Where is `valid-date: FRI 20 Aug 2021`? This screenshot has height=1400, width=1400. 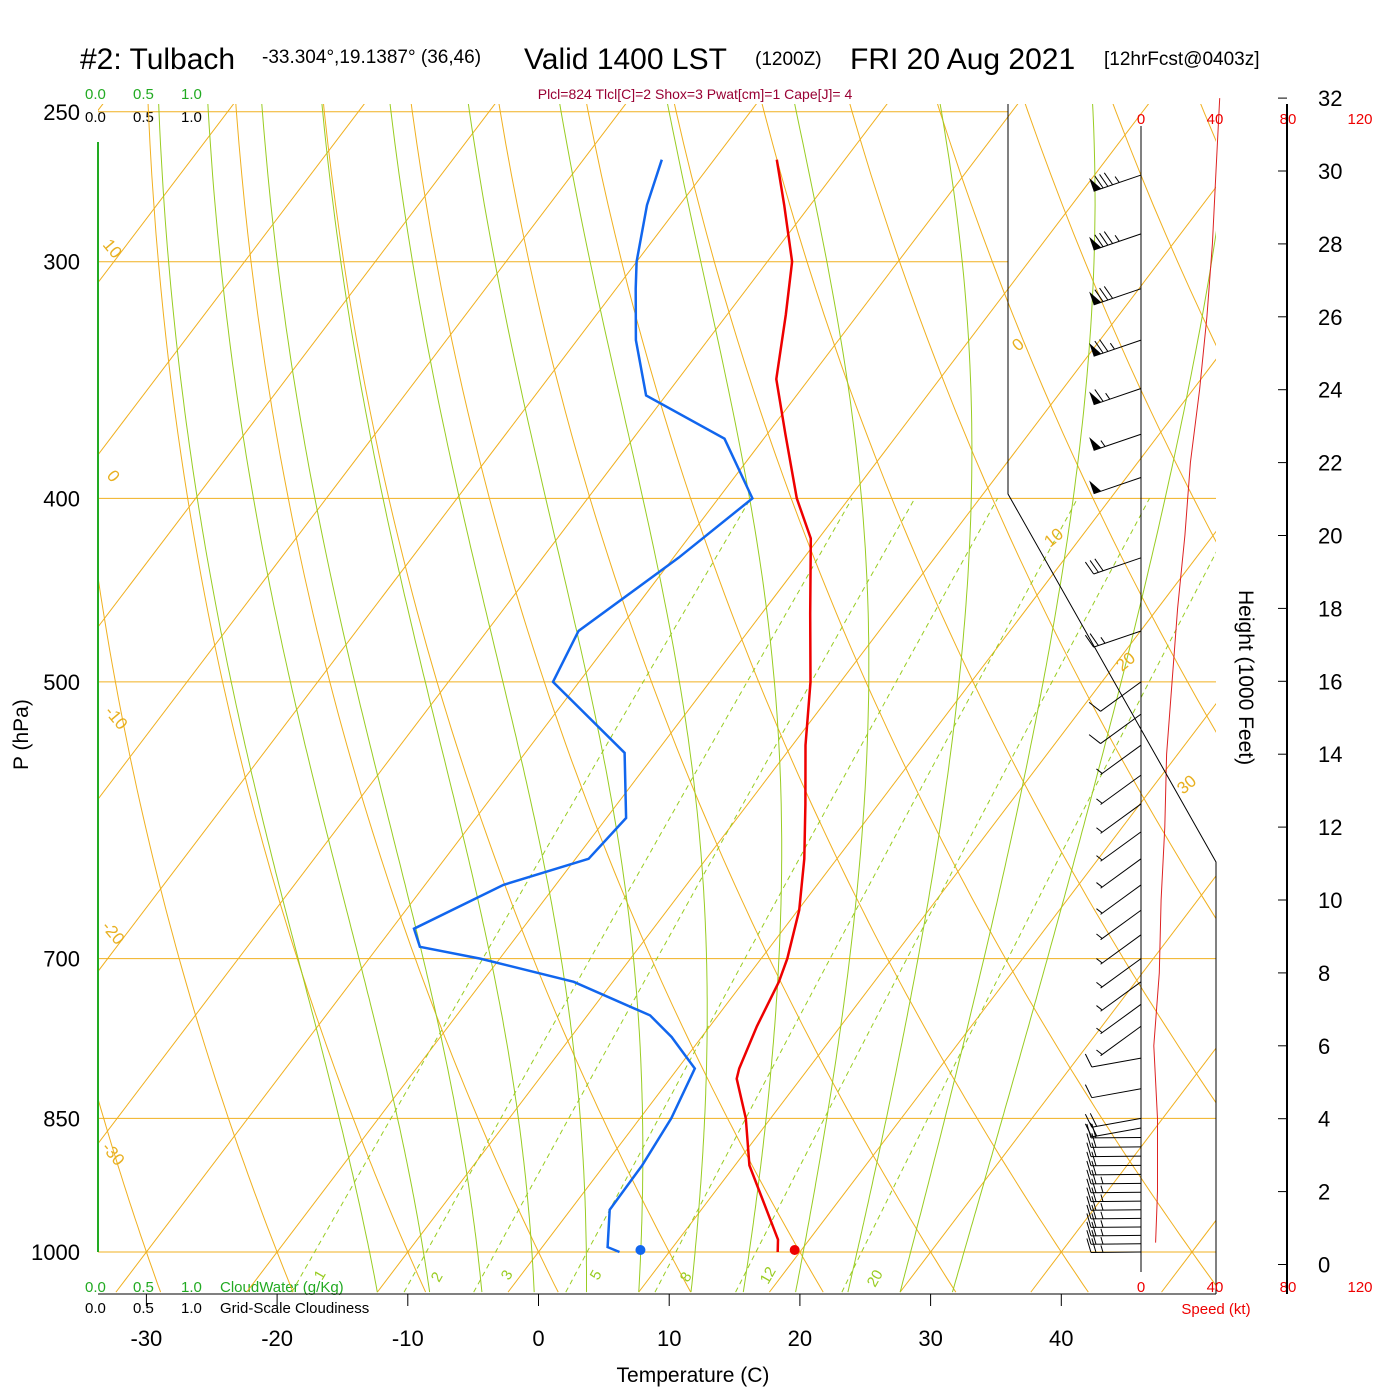 valid-date: FRI 20 Aug 2021 is located at coordinates (962, 59).